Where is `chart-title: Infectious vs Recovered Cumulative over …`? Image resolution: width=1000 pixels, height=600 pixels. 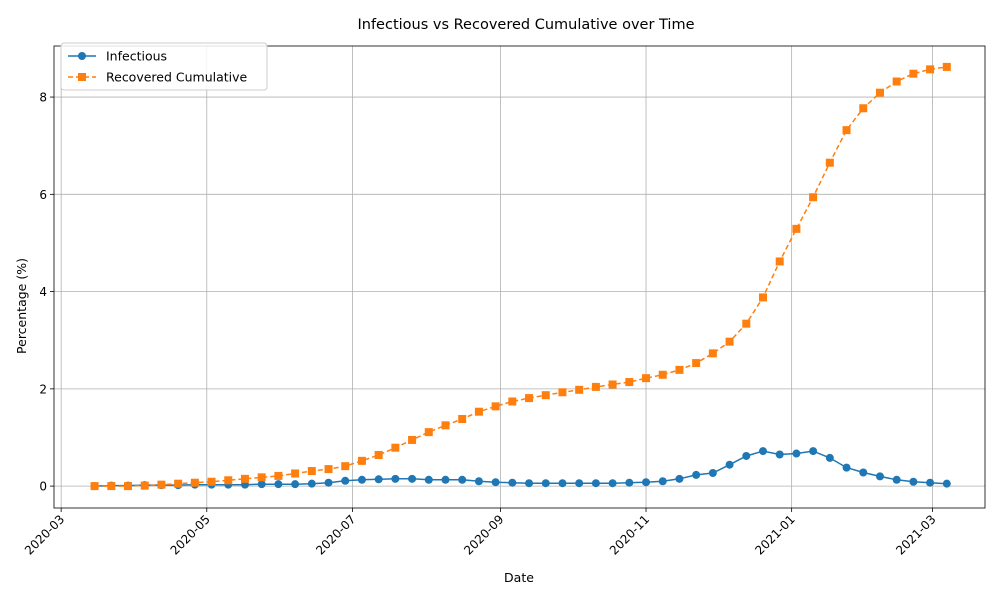 chart-title: Infectious vs Recovered Cumulative over … is located at coordinates (525, 25).